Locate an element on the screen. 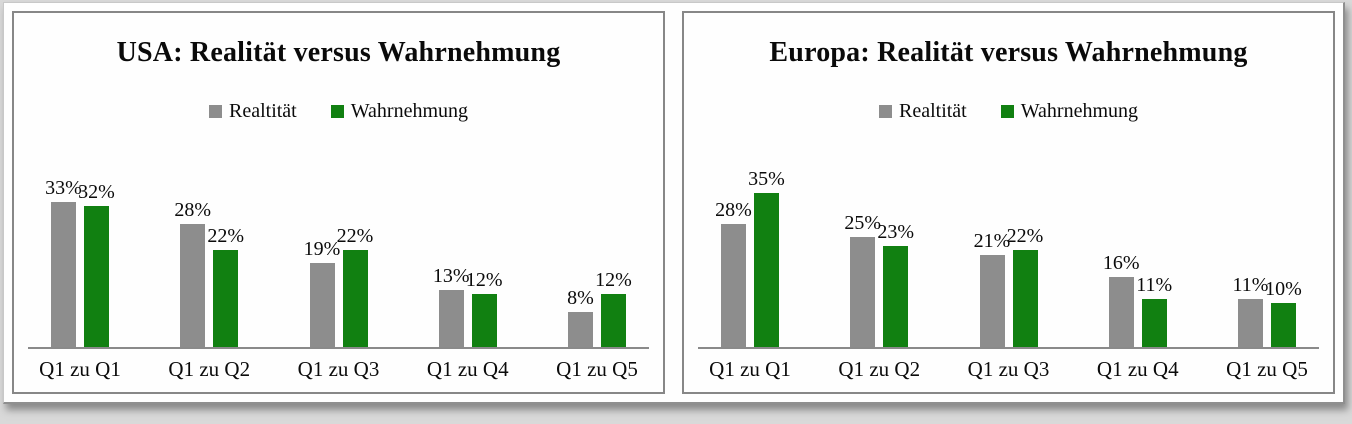  bar-value-label: 35% is located at coordinates (766, 179).